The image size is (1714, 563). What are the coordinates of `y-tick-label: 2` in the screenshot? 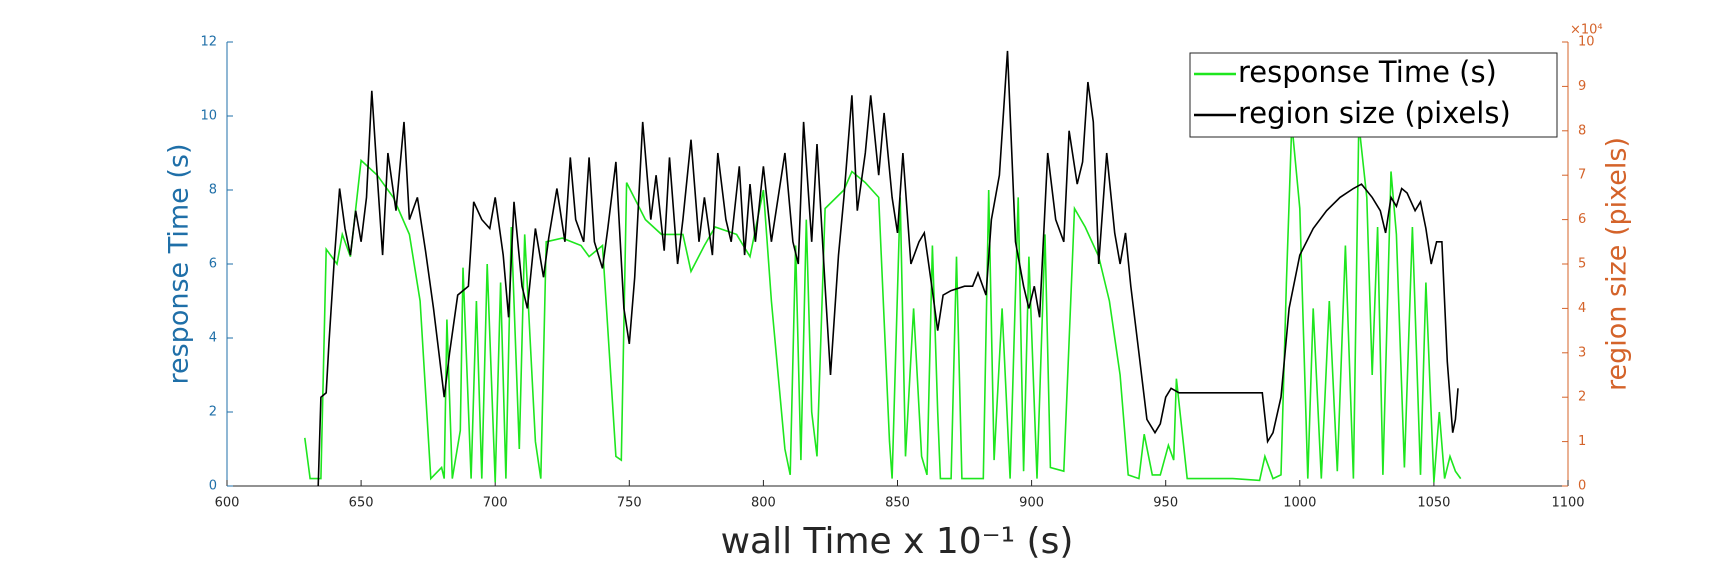 It's located at (213, 412).